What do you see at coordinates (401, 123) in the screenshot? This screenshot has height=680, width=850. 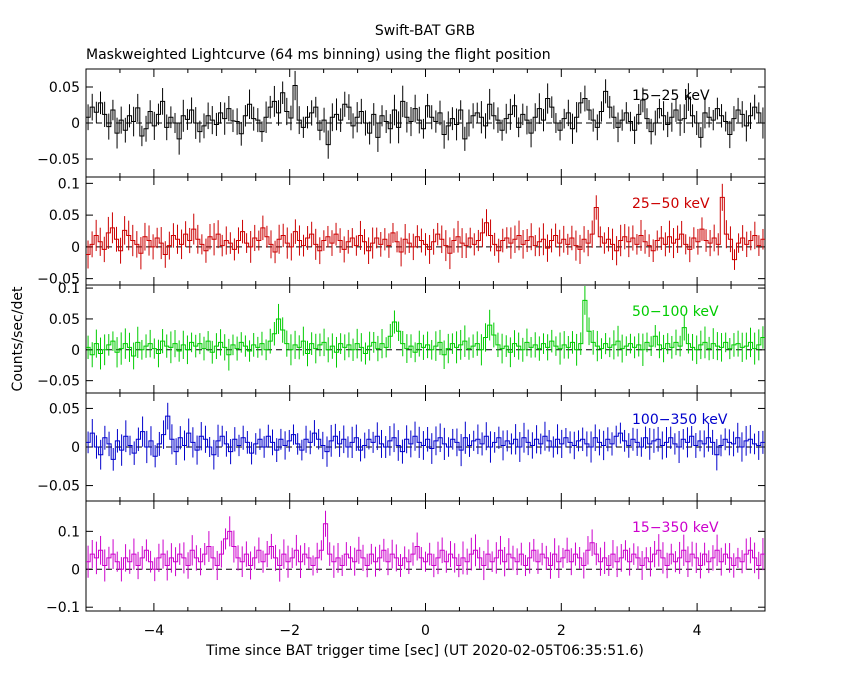 I see `panel-1: −0.05 0 0.05 15−25 keV` at bounding box center [401, 123].